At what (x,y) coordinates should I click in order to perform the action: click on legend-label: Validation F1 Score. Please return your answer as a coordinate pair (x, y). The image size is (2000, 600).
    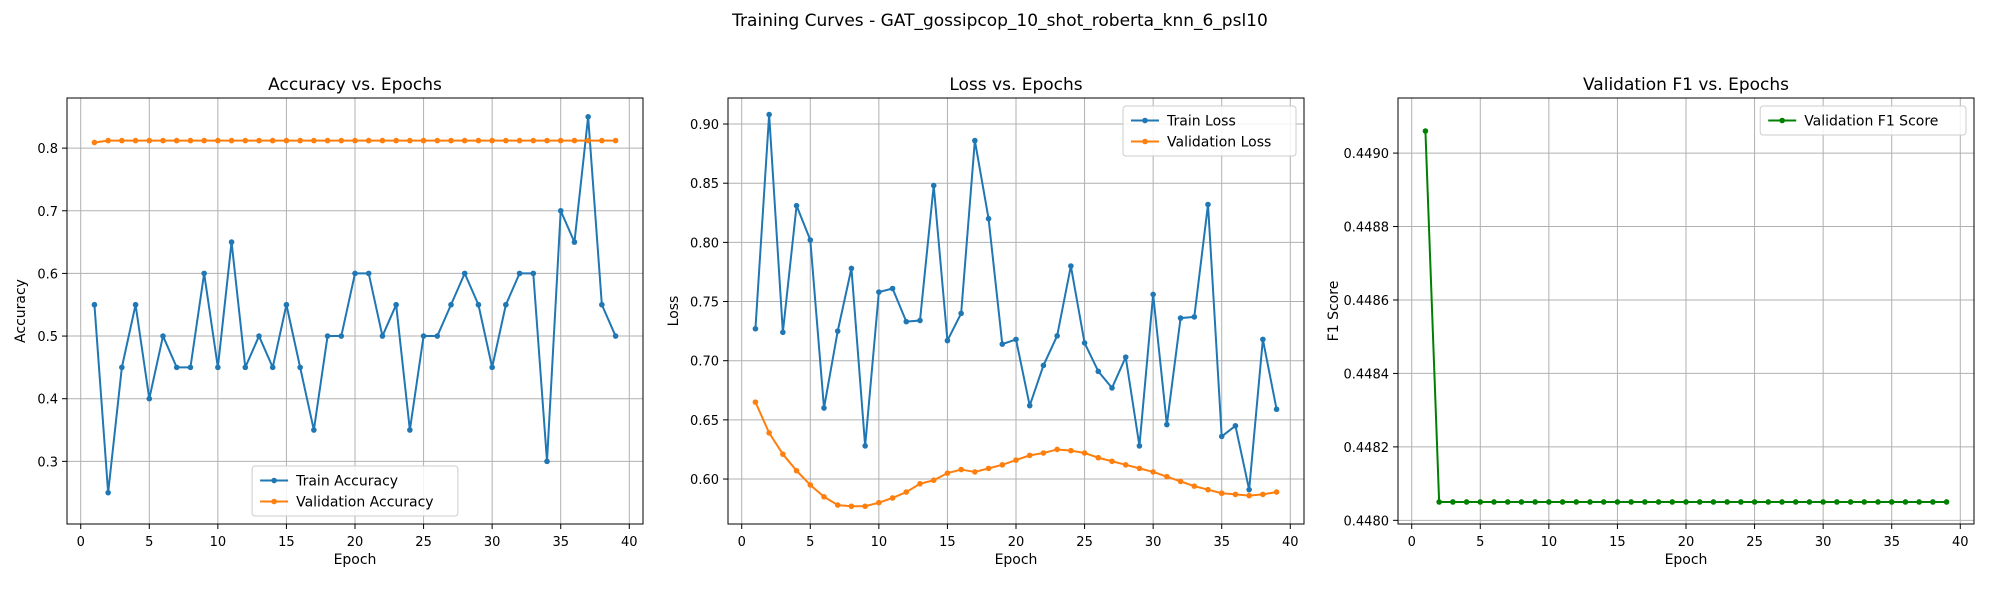
    Looking at the image, I should click on (1871, 122).